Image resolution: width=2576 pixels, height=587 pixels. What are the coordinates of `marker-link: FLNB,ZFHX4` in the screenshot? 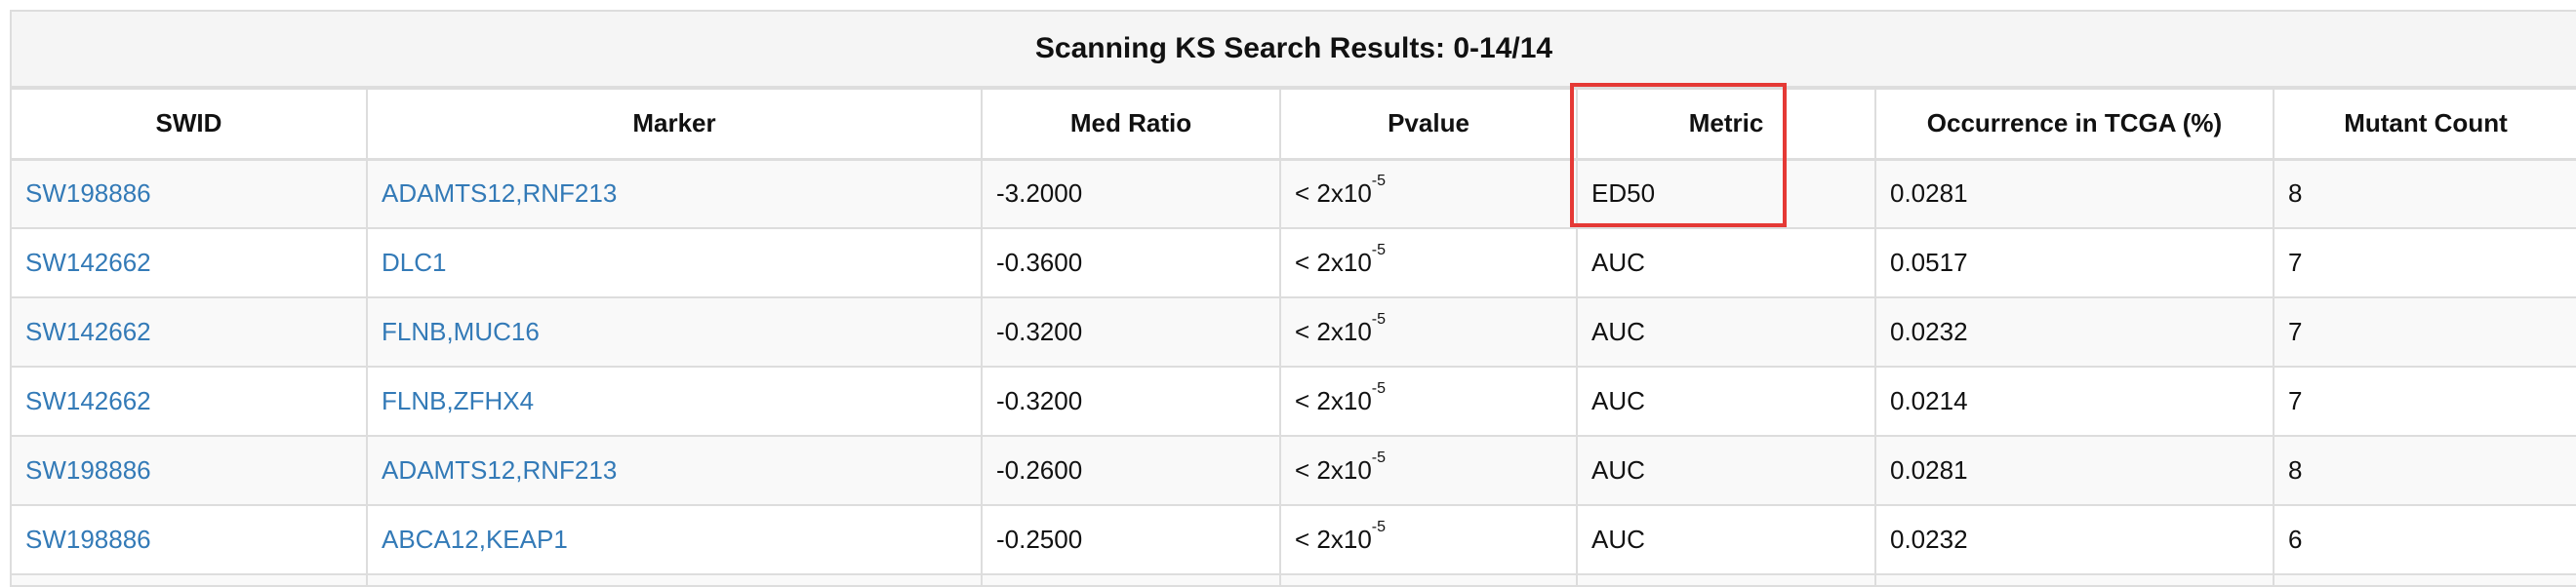 It's located at (458, 400).